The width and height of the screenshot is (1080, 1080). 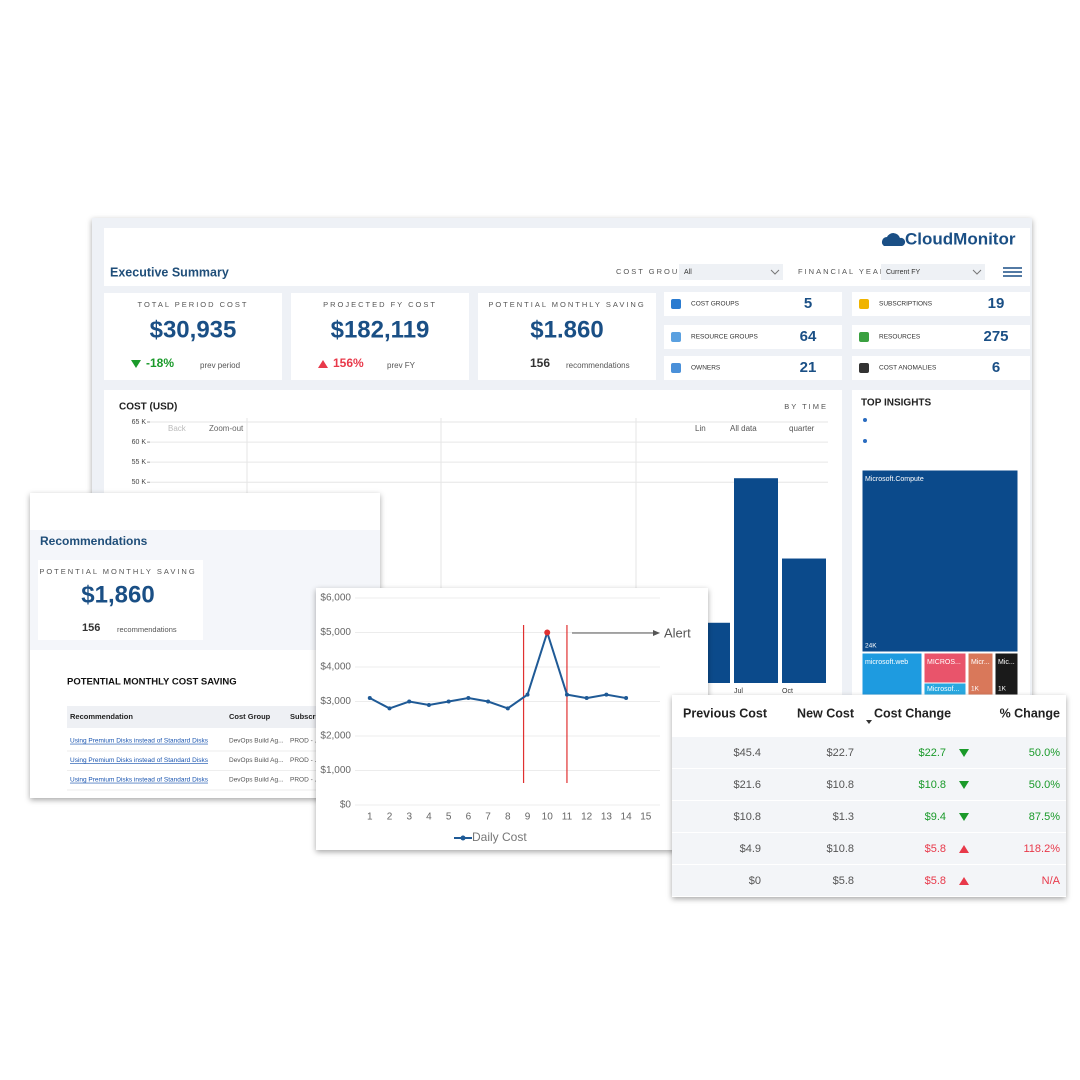 I want to click on y-tick-label: $0, so click(x=346, y=805).